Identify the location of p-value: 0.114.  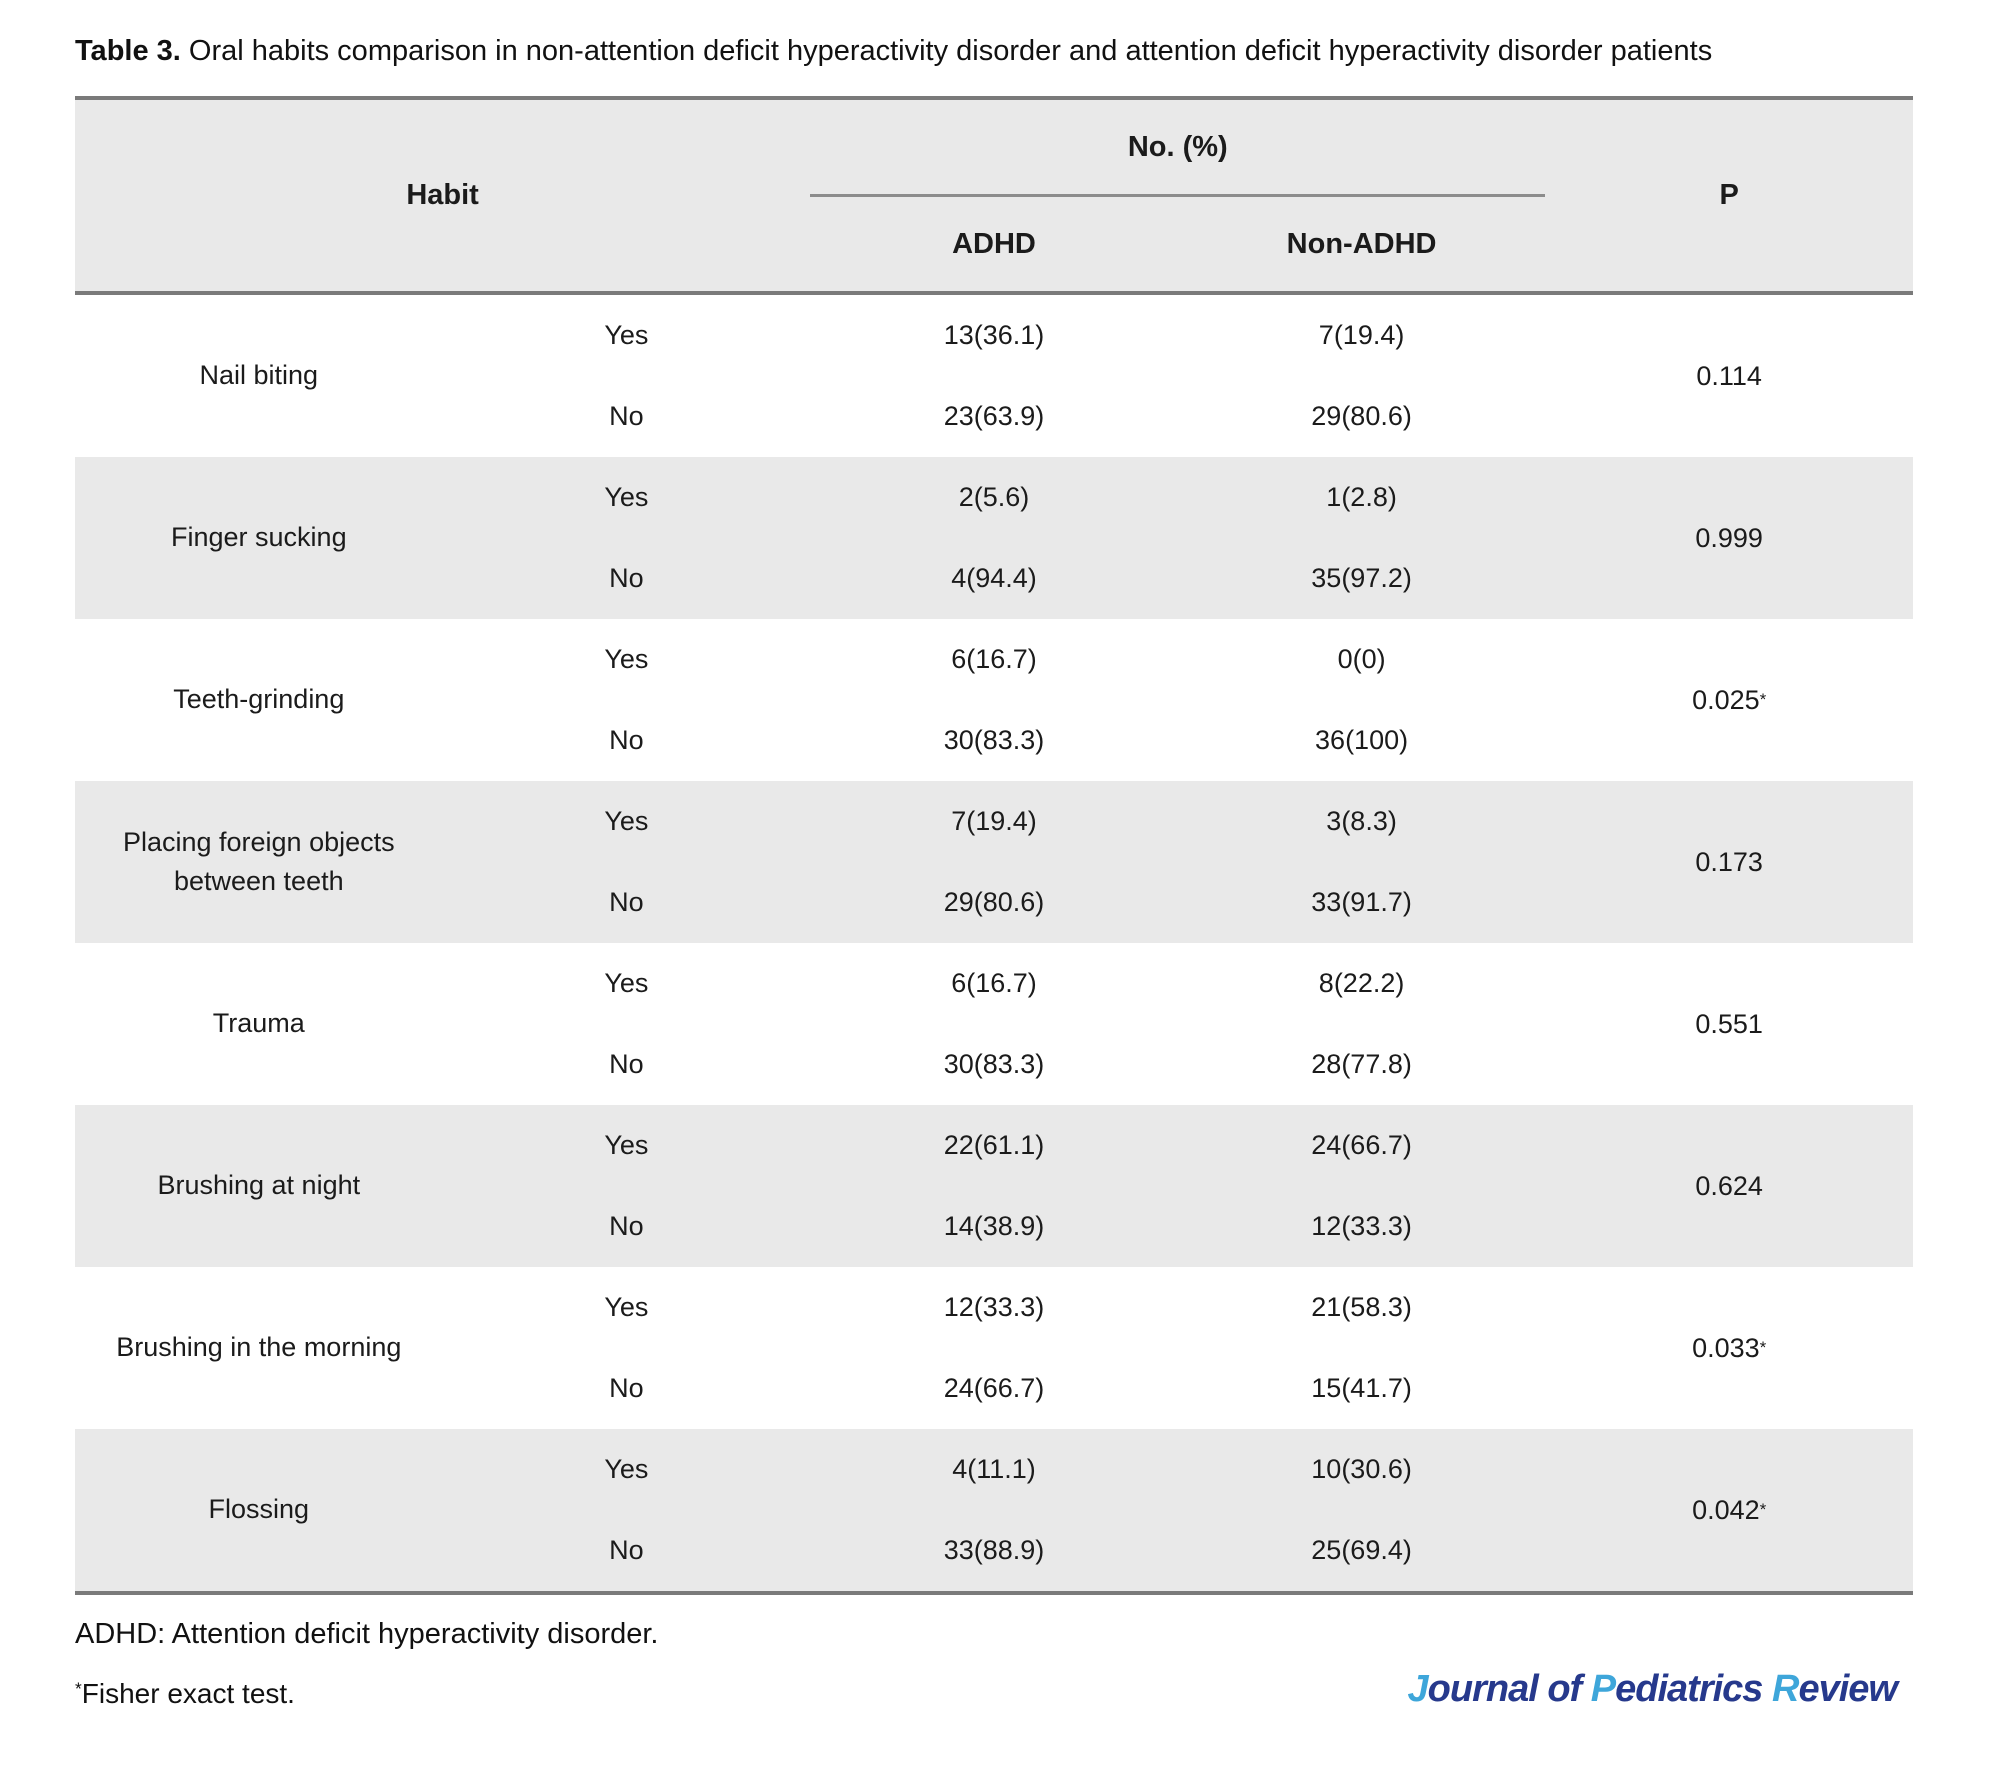
(1729, 375).